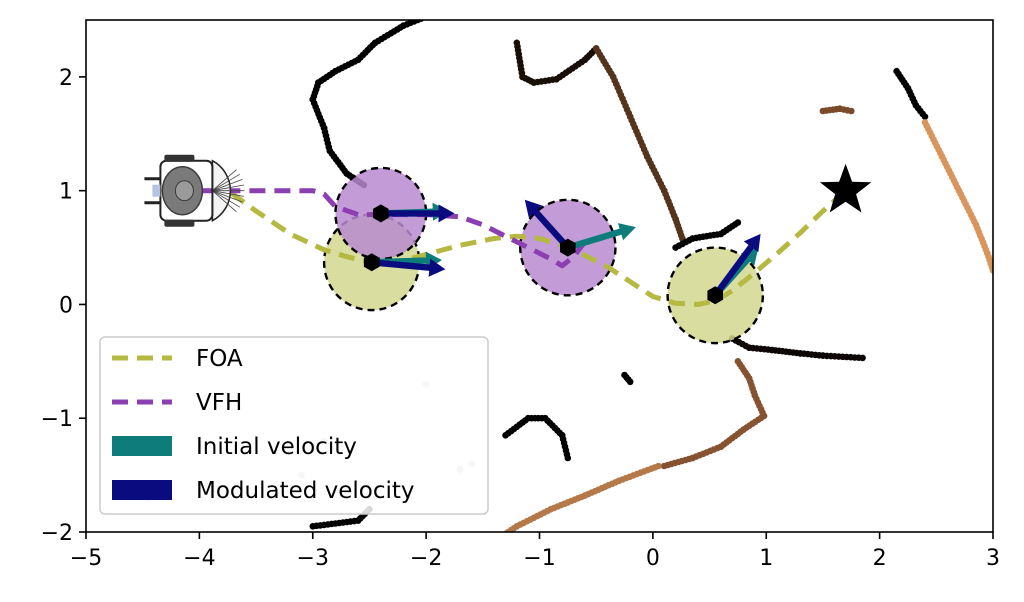  I want to click on x-tick-label: 3, so click(993, 558).